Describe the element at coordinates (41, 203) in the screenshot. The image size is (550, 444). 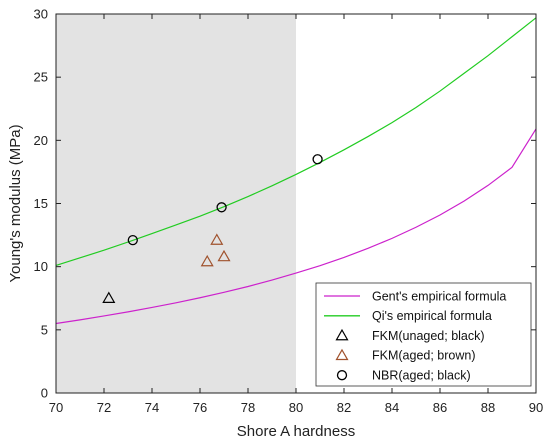
I see `y-tick-label-3: 15` at that location.